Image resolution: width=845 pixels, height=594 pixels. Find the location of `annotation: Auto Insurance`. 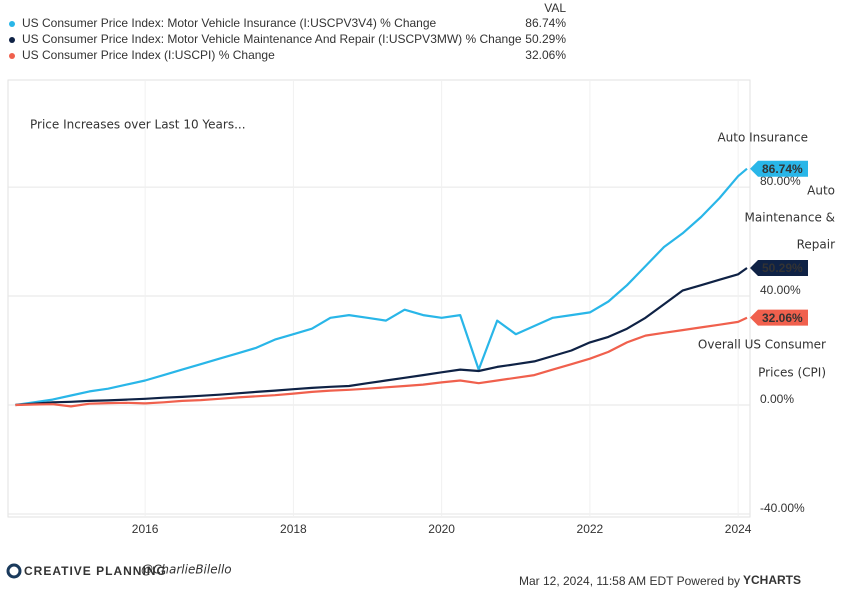

annotation: Auto Insurance is located at coordinates (762, 138).